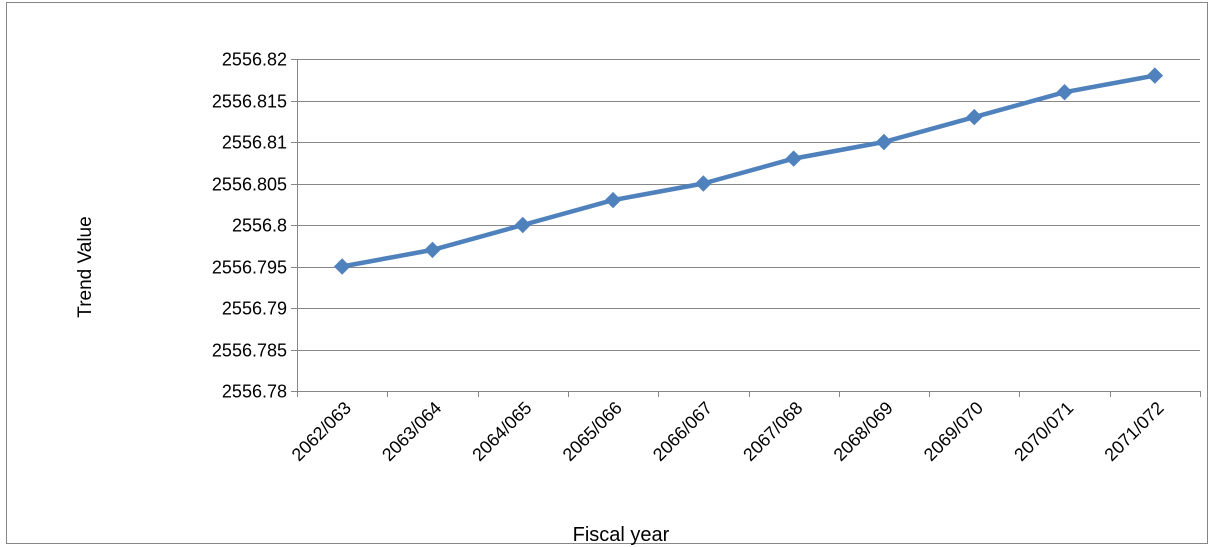 The image size is (1210, 547). Describe the element at coordinates (85, 266) in the screenshot. I see `y-axis-title: Trend Value` at that location.